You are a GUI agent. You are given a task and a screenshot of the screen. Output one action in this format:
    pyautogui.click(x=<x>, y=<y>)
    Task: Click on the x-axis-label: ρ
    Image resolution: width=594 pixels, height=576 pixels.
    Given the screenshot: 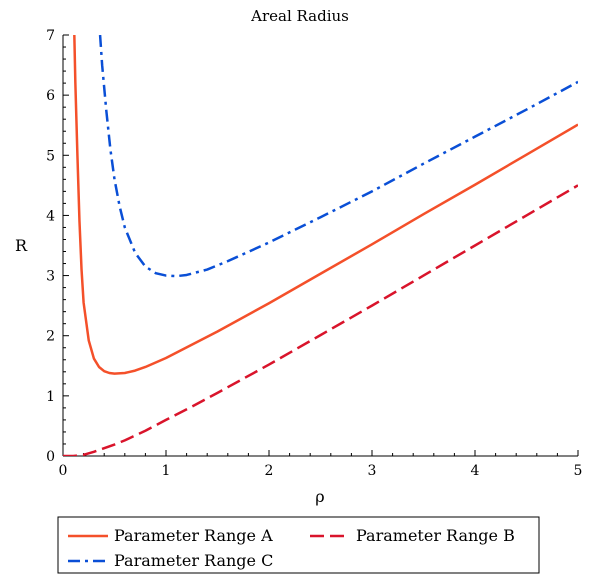 What is the action you would take?
    pyautogui.click(x=319, y=496)
    